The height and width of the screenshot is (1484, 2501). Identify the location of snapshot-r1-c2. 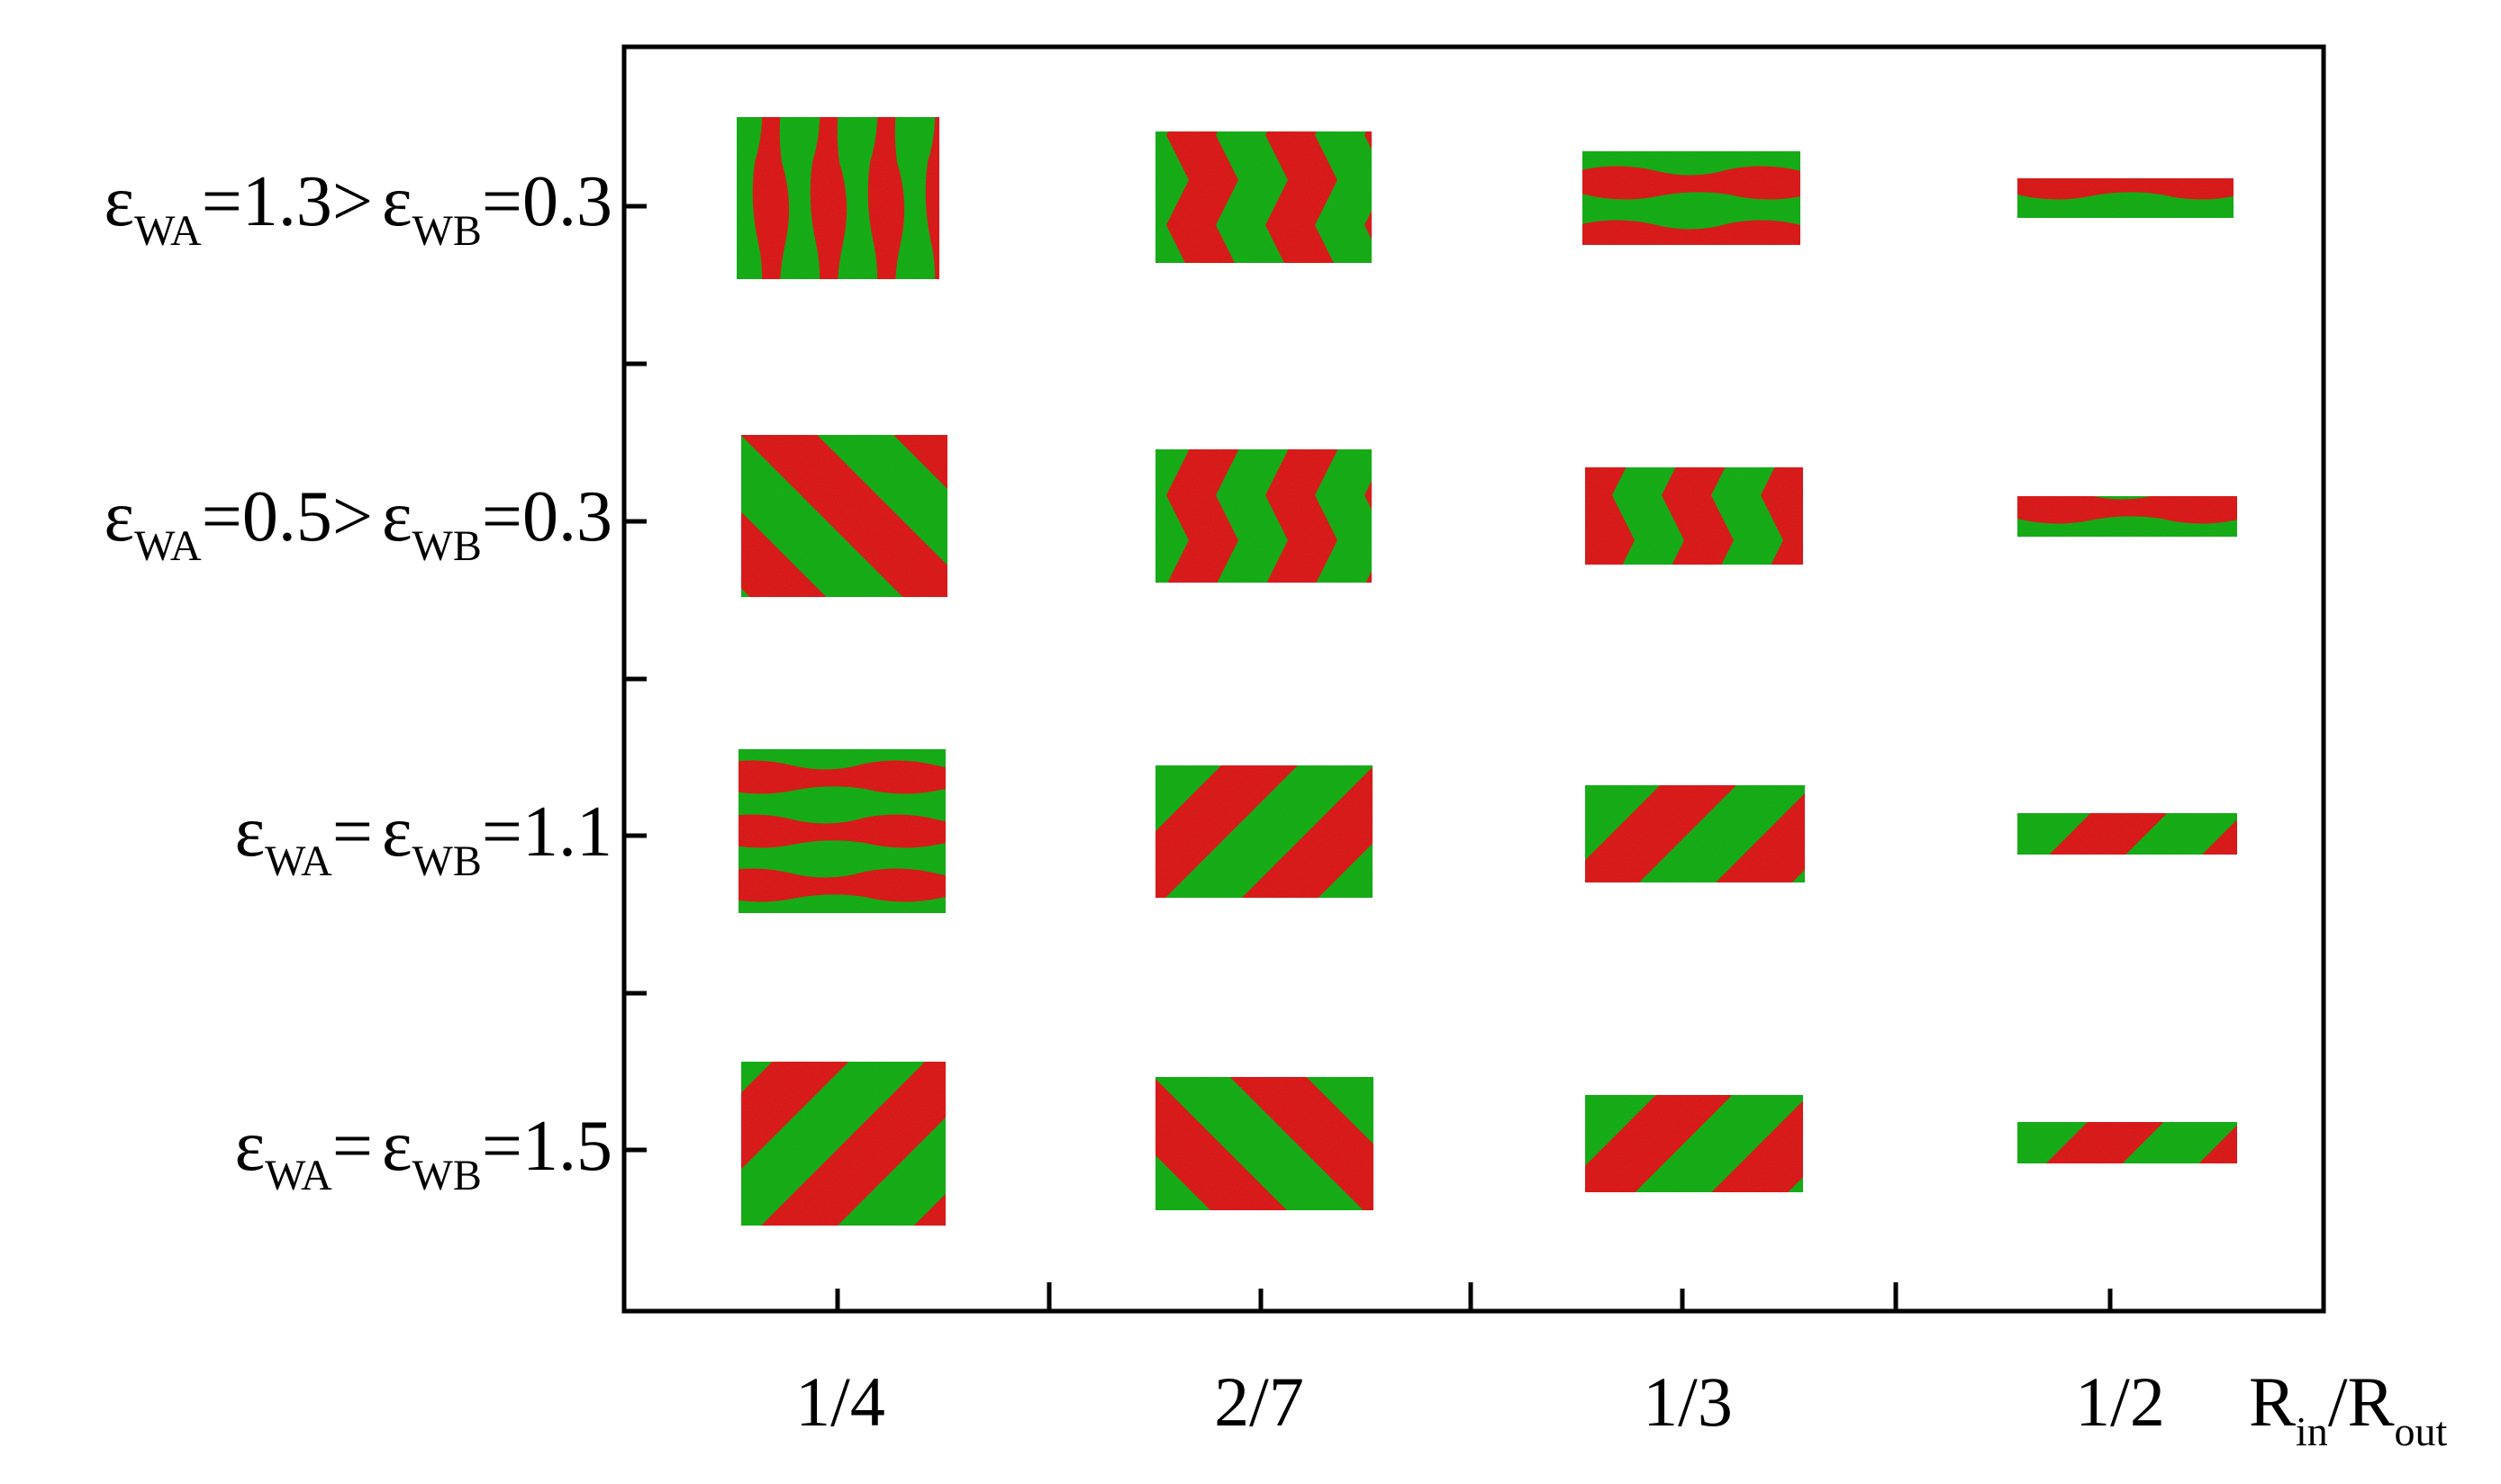
(1694, 516).